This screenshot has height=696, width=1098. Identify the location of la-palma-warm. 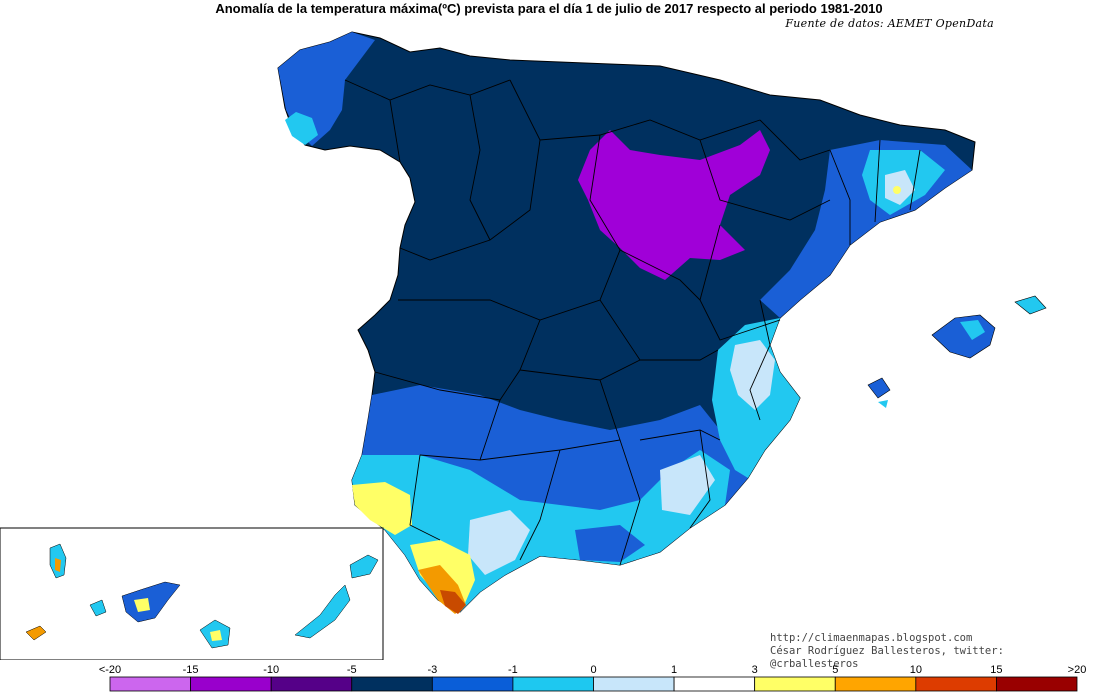
(58, 565).